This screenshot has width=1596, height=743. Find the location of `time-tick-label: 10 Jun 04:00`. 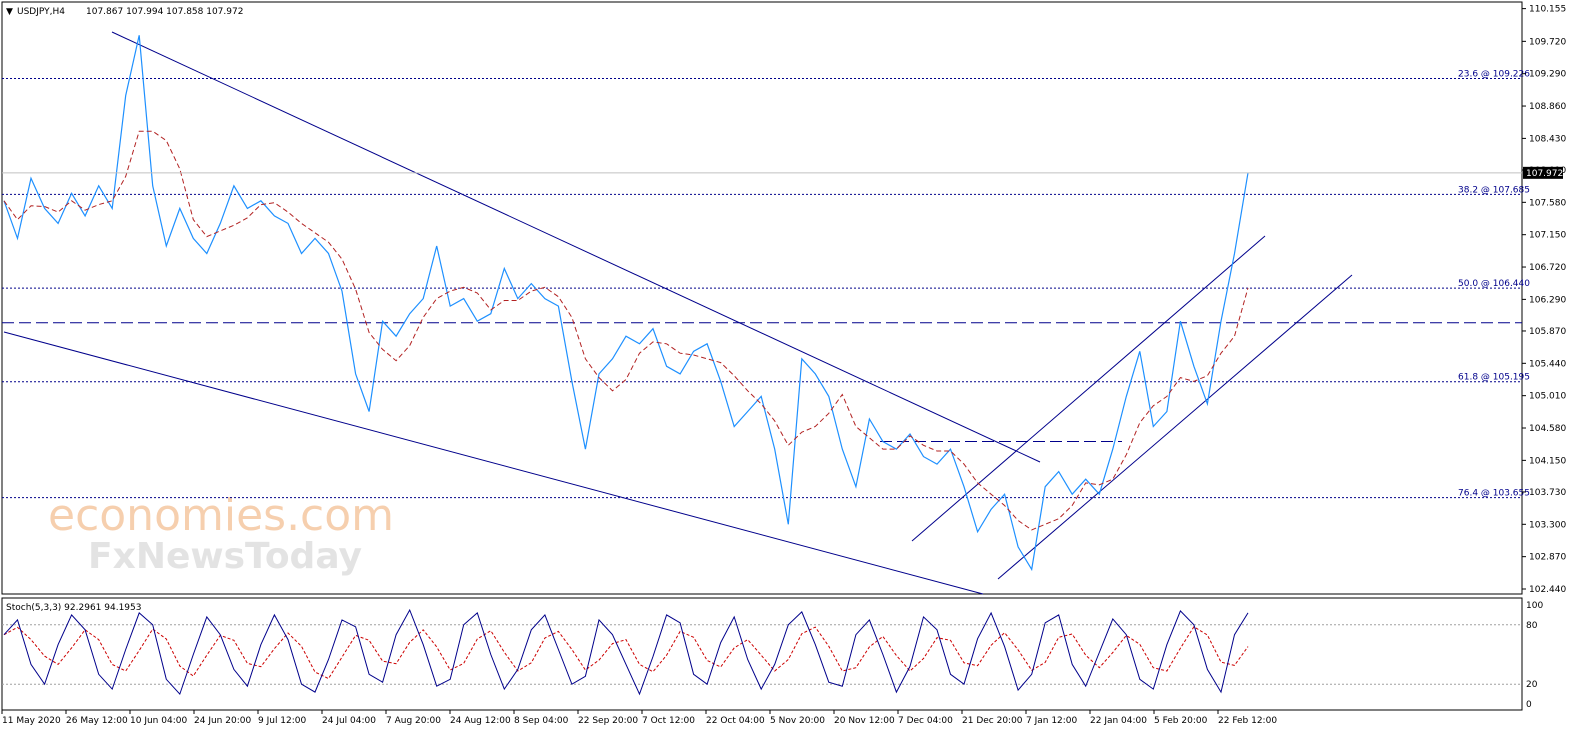

time-tick-label: 10 Jun 04:00 is located at coordinates (158, 721).